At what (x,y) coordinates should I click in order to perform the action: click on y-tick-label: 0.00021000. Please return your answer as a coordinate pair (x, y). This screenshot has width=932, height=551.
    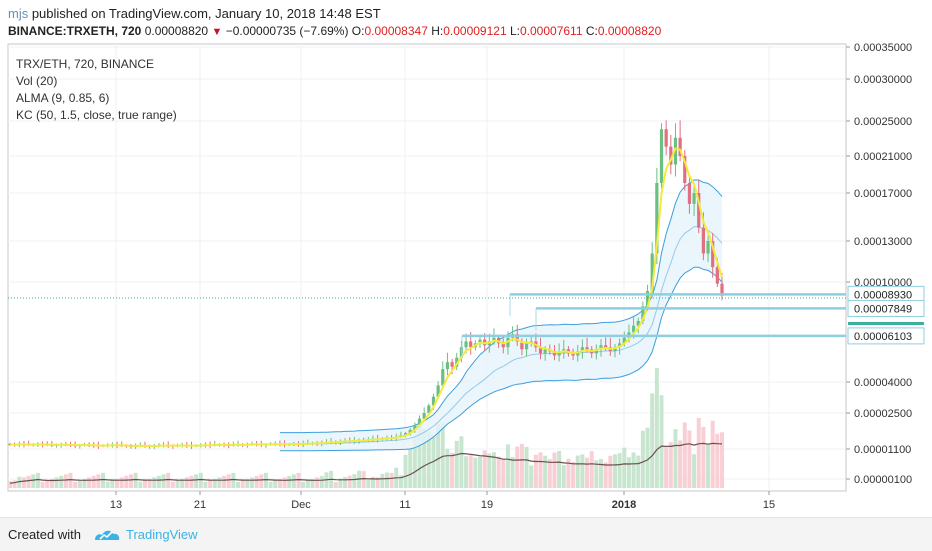
    Looking at the image, I should click on (883, 157).